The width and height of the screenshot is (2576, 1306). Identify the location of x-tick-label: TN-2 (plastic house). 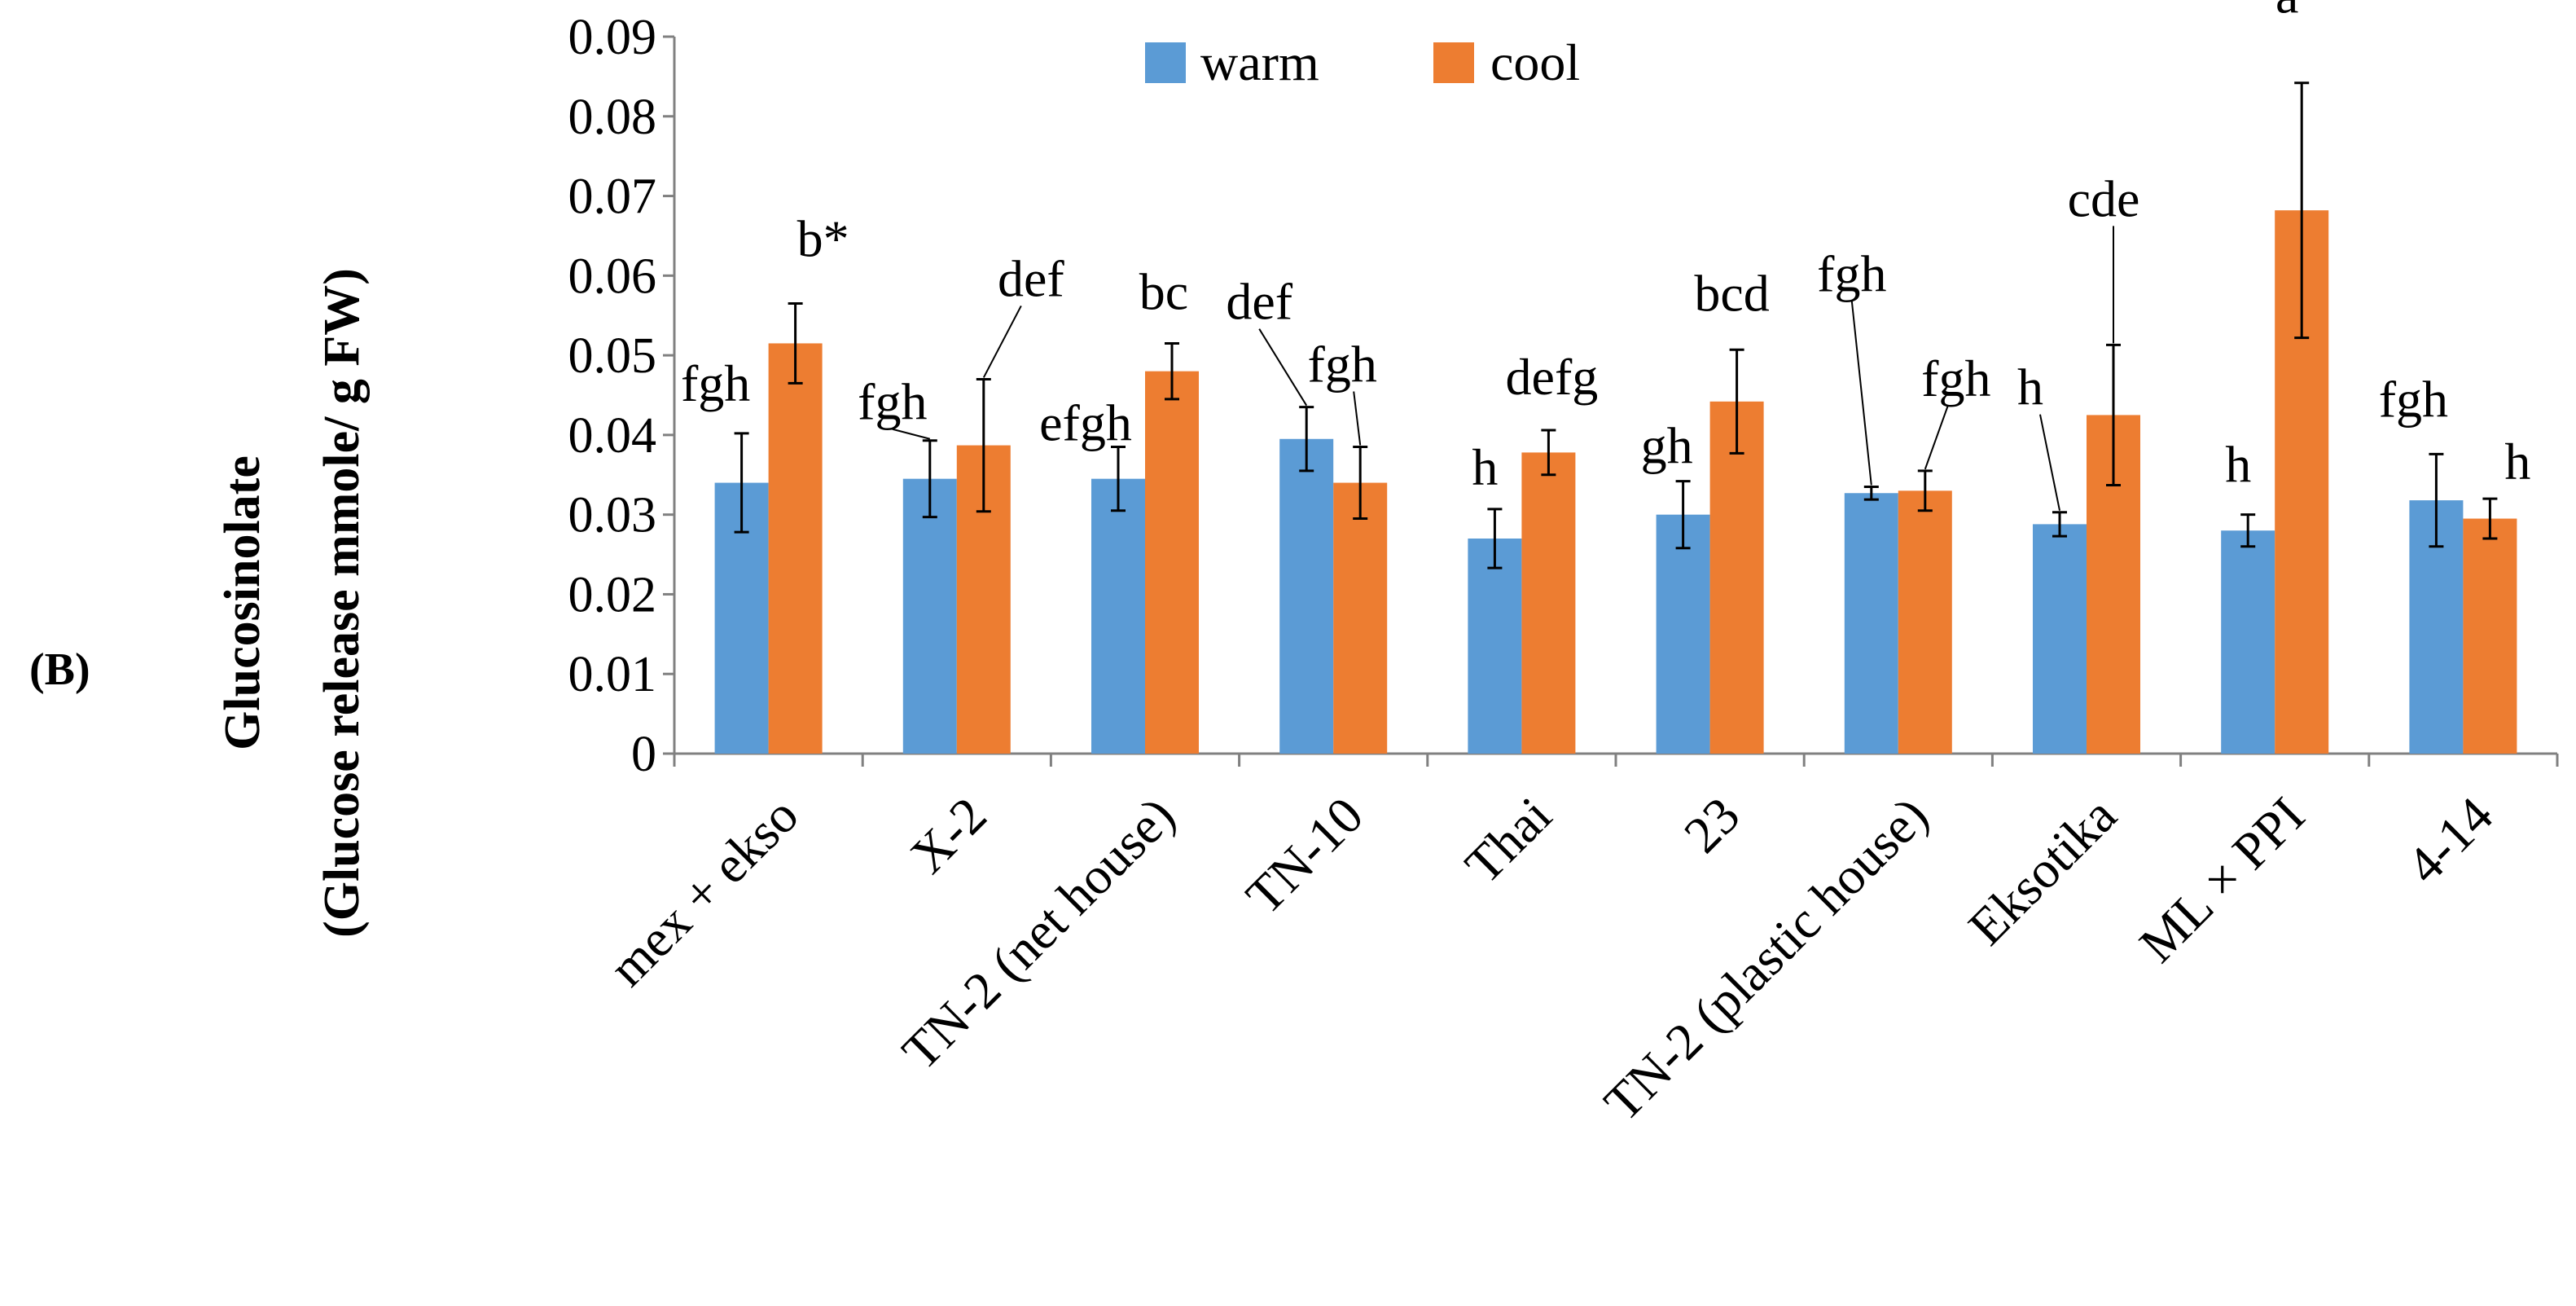
(1766, 959).